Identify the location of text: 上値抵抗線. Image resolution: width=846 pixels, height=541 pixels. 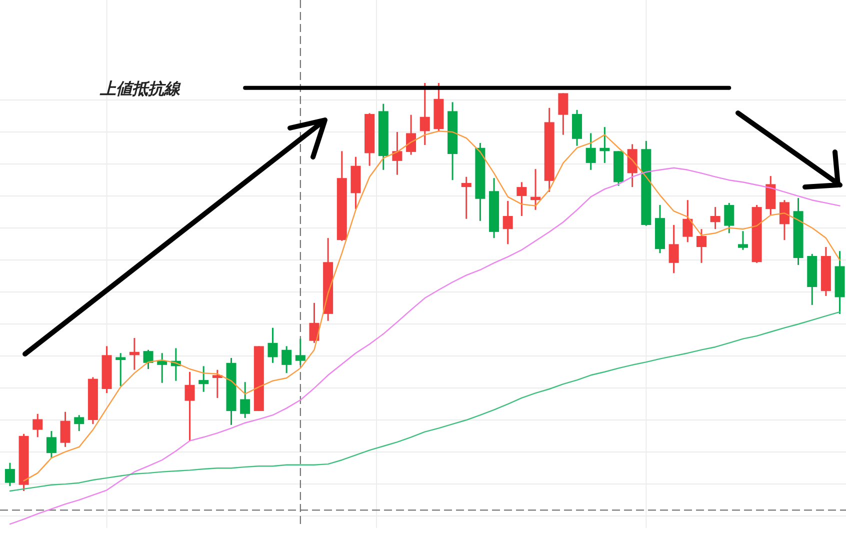
(140, 88).